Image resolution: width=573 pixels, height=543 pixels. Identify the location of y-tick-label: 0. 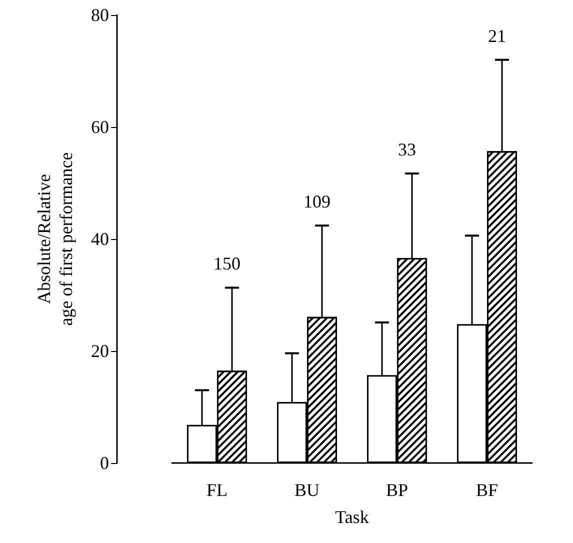
(104, 463).